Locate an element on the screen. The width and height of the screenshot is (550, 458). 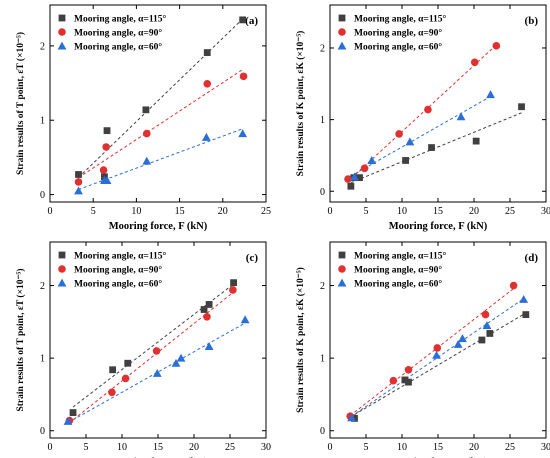
x-tick-label: 25 is located at coordinates (510, 447).